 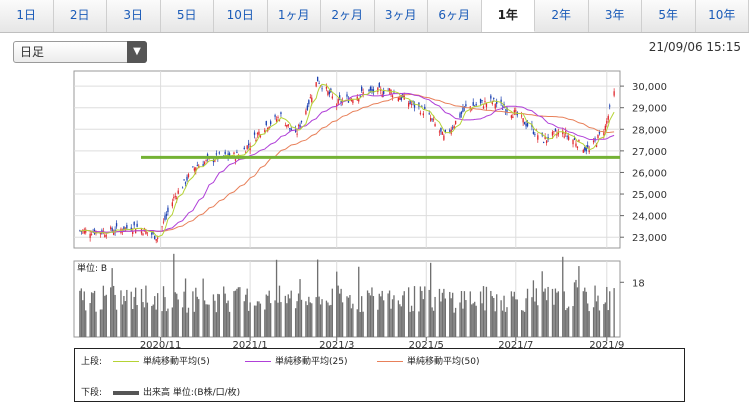 I want to click on tab-6: 2ヶ月, so click(x=348, y=16).